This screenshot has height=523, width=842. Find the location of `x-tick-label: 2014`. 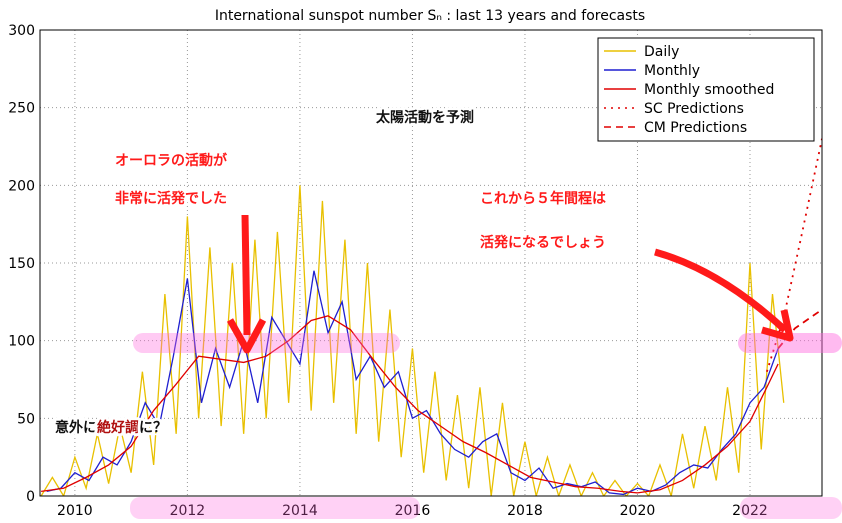

x-tick-label: 2014 is located at coordinates (300, 511).